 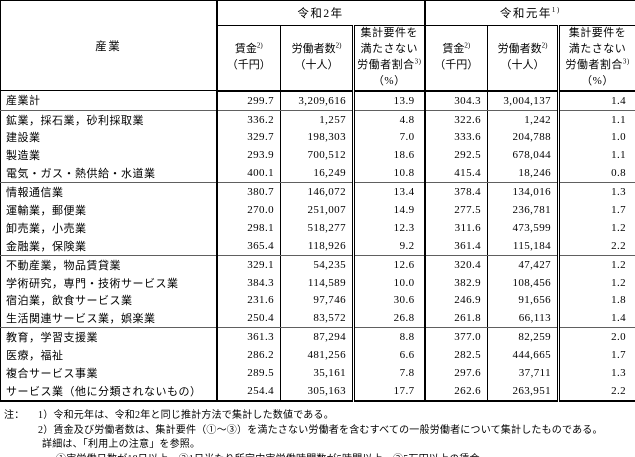 I want to click on workers-unit: （十人）, so click(x=522, y=64).